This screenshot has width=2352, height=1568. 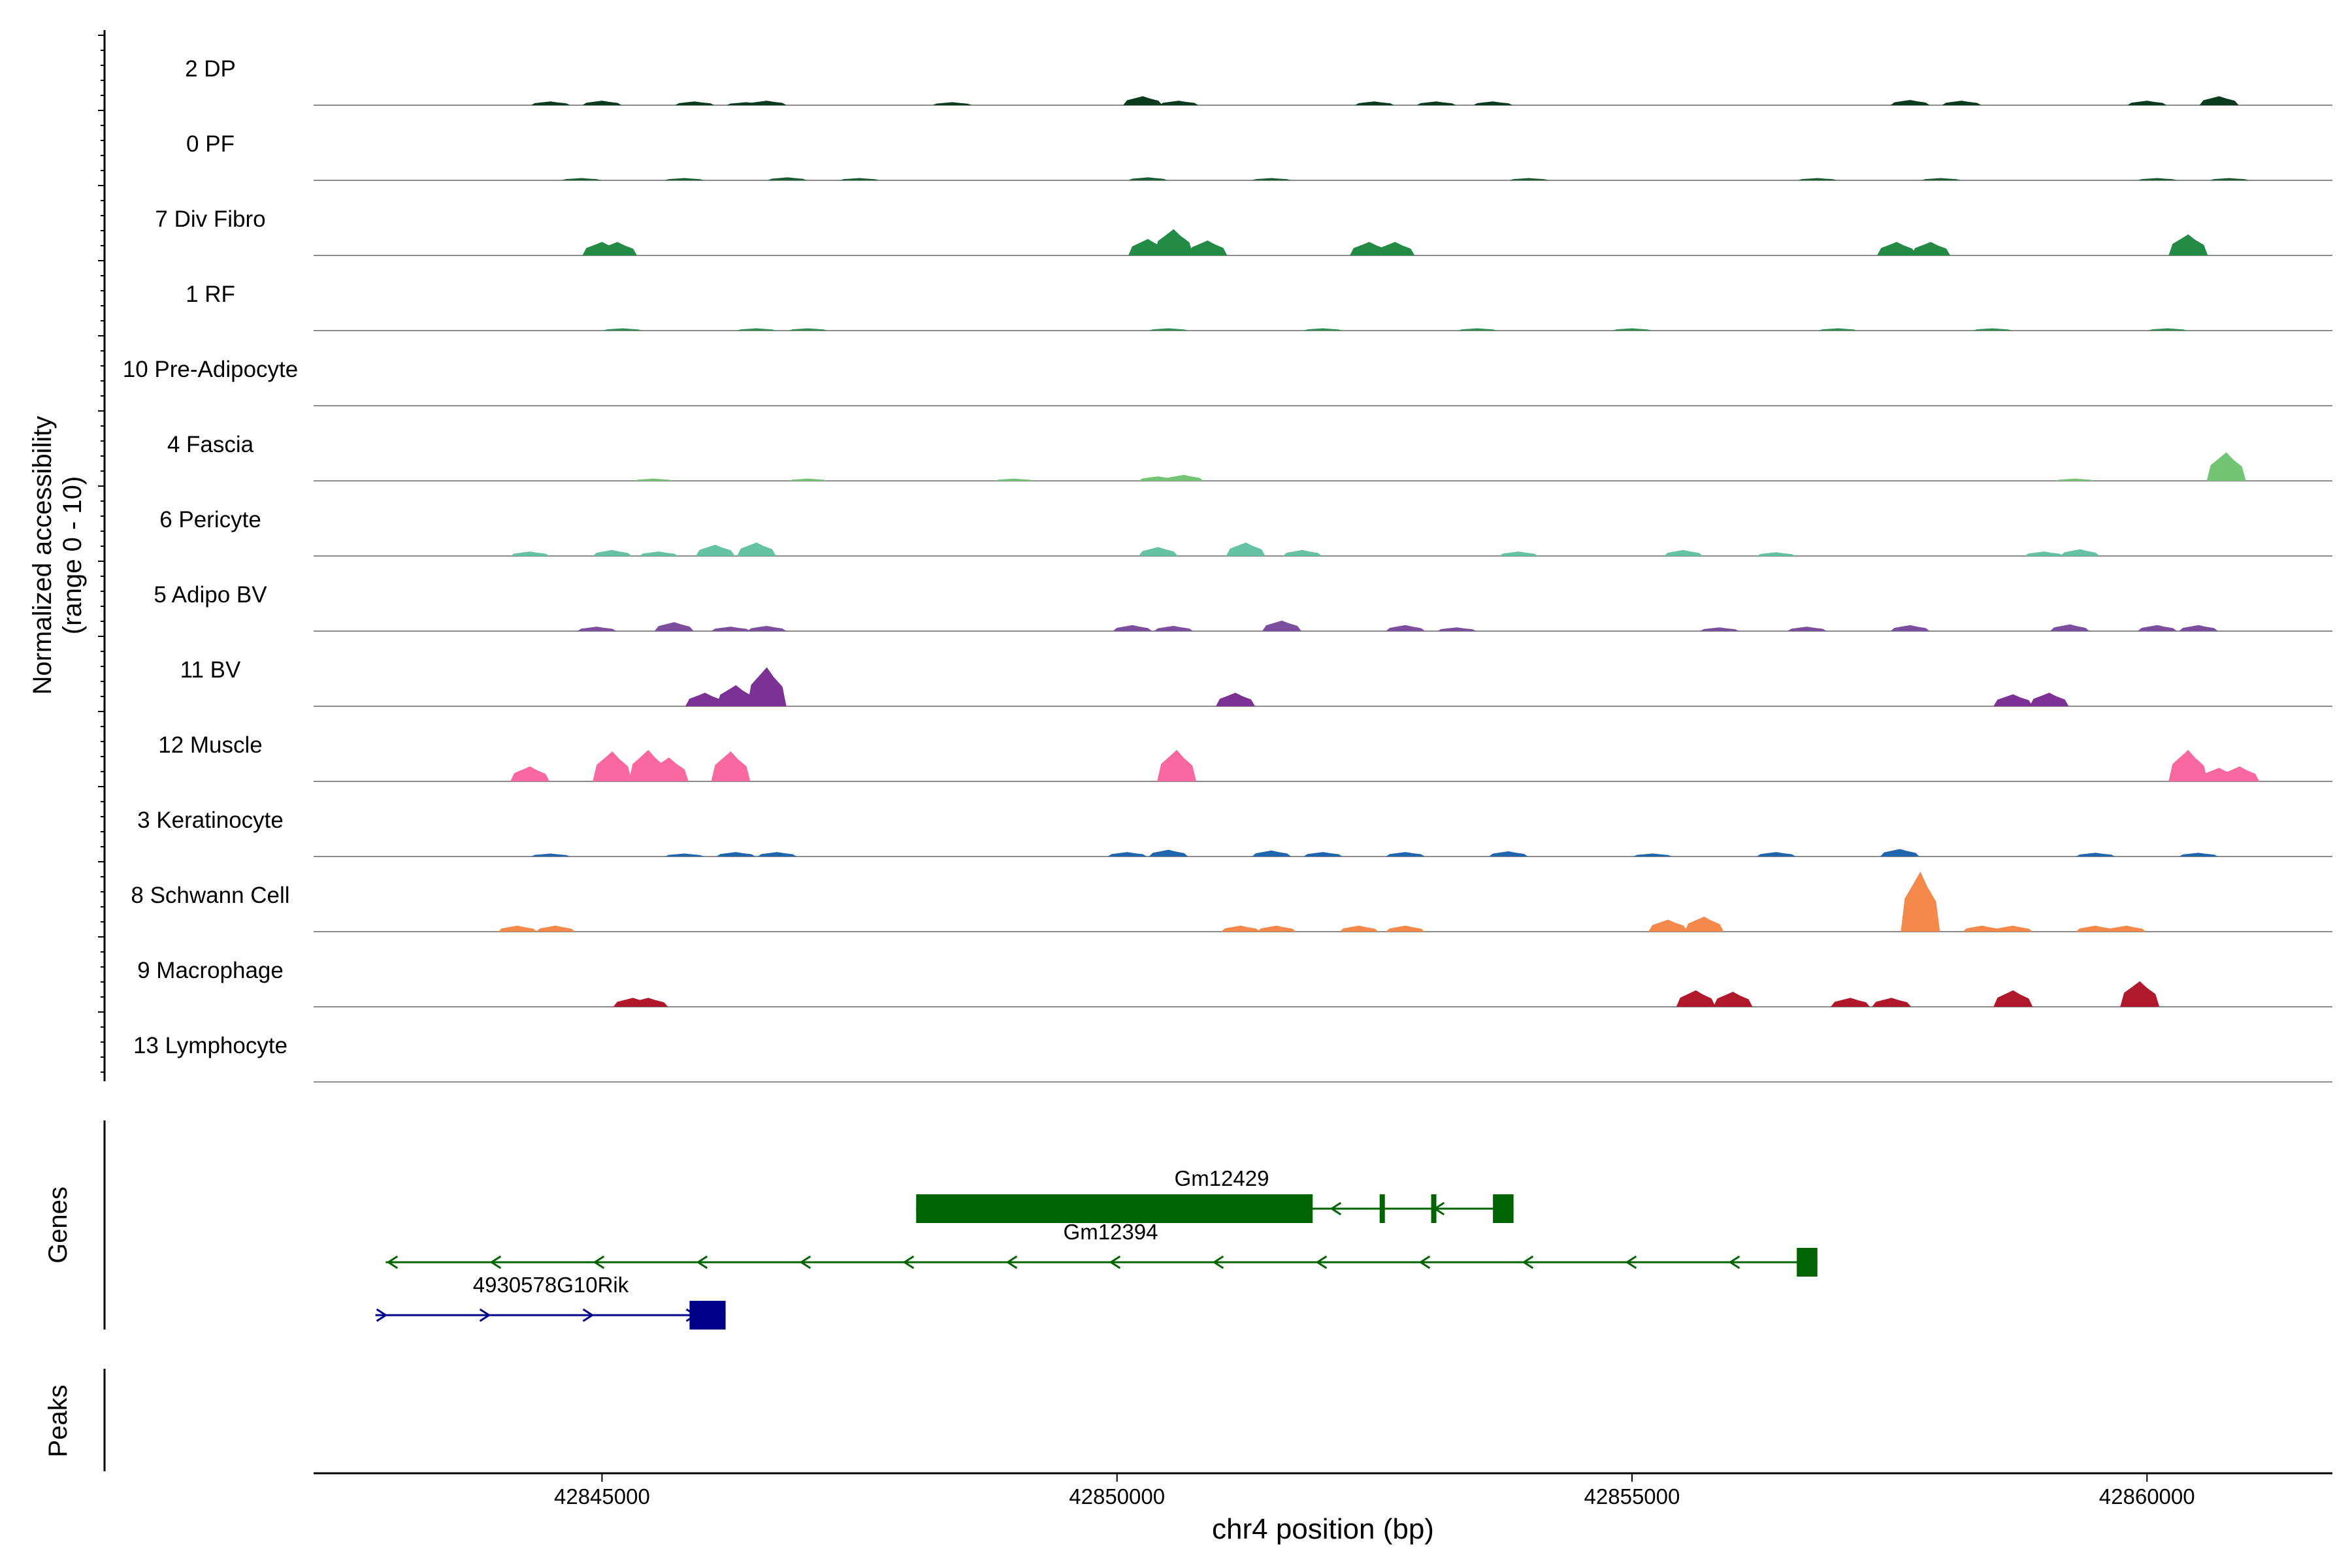 I want to click on genes-panel-label: Genes, so click(x=58, y=1225).